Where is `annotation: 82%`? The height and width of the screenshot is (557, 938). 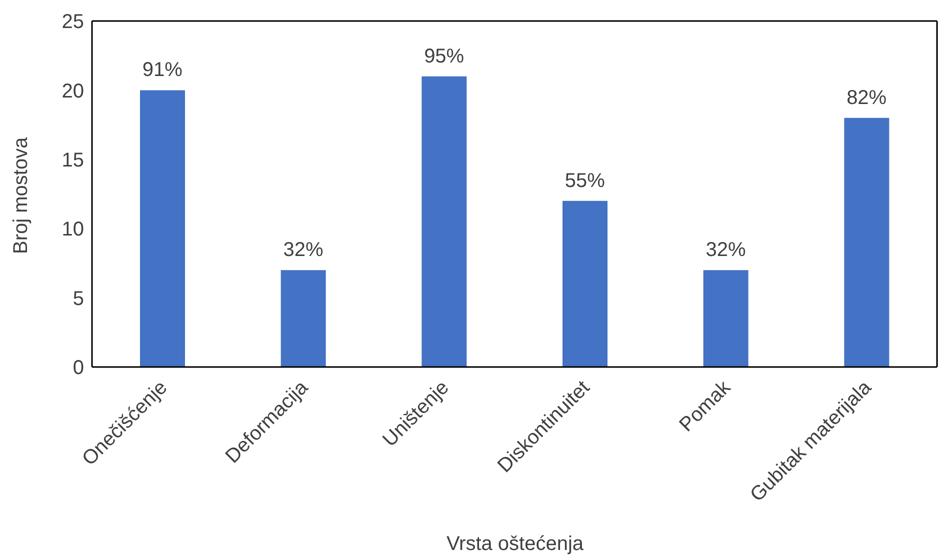 annotation: 82% is located at coordinates (866, 97).